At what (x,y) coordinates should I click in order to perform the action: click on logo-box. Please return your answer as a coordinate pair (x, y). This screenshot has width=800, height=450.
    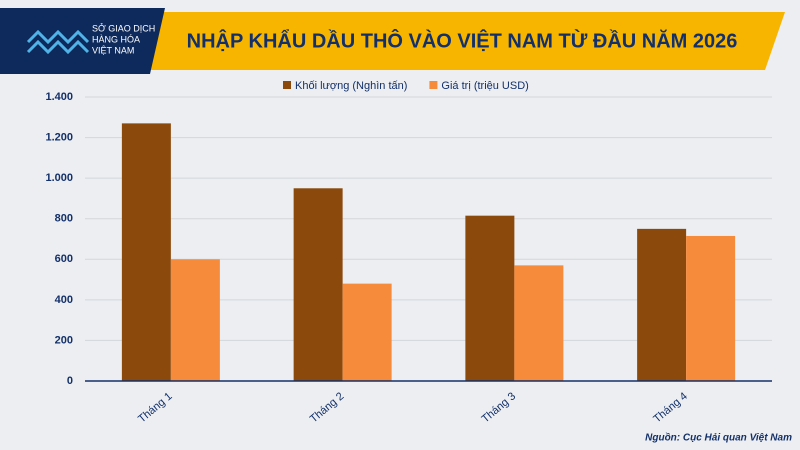
    Looking at the image, I should click on (82, 41).